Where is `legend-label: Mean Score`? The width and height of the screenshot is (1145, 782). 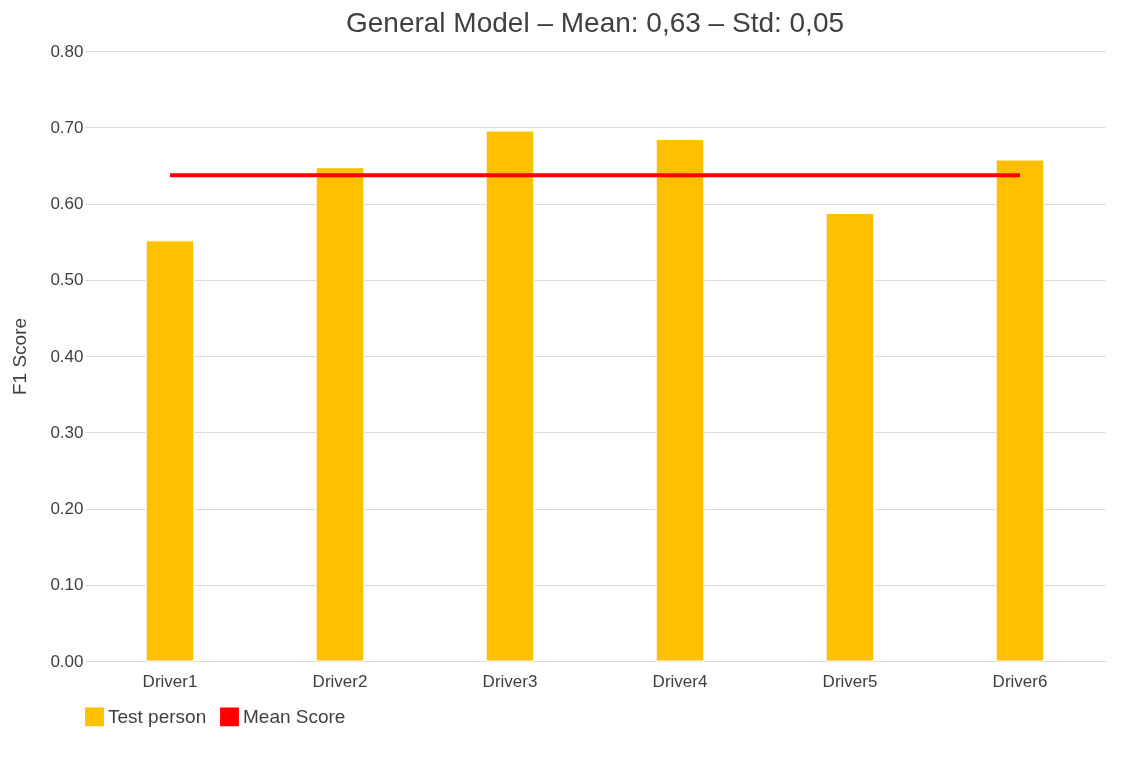 legend-label: Mean Score is located at coordinates (294, 716).